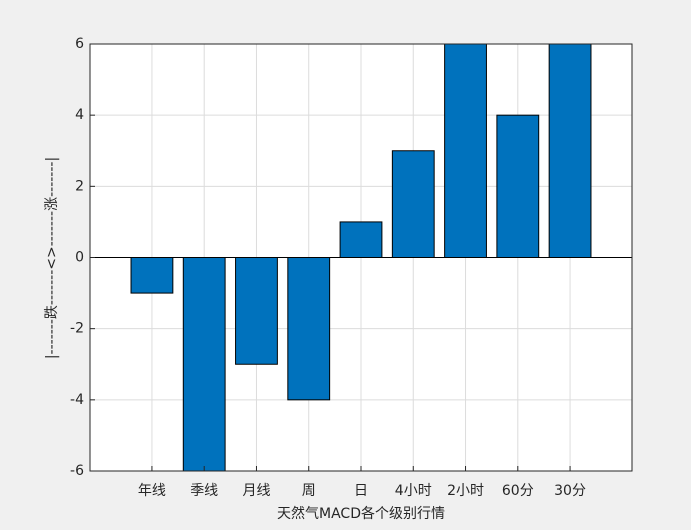 The width and height of the screenshot is (691, 530). What do you see at coordinates (256, 491) in the screenshot?
I see `x-tick-label: 月线` at bounding box center [256, 491].